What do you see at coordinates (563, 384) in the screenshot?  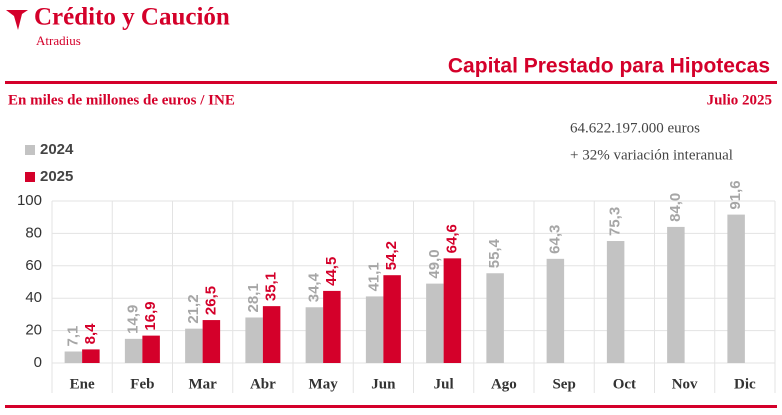 I see `x-tick-label: Sep` at bounding box center [563, 384].